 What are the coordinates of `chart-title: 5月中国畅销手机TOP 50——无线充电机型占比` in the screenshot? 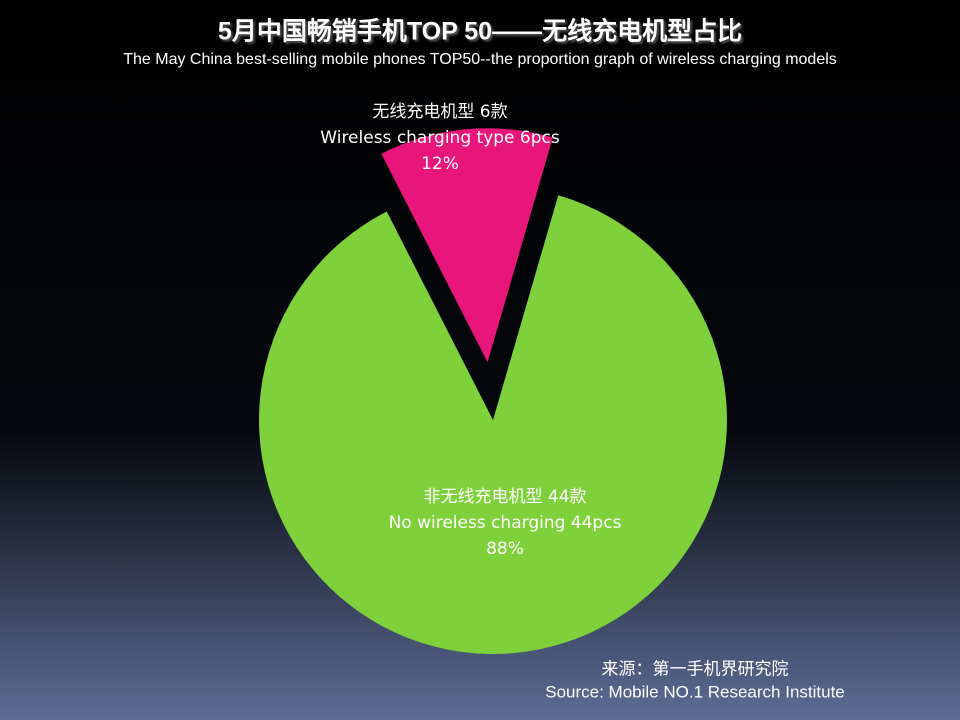 It's located at (480, 31).